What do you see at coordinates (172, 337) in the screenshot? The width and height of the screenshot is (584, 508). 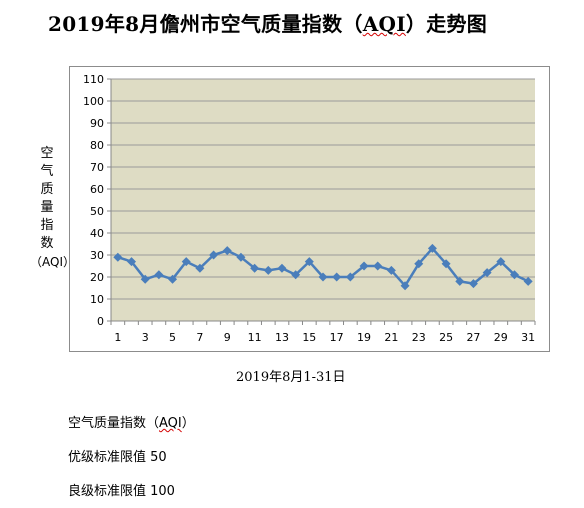 I see `x-tick-label: 5` at bounding box center [172, 337].